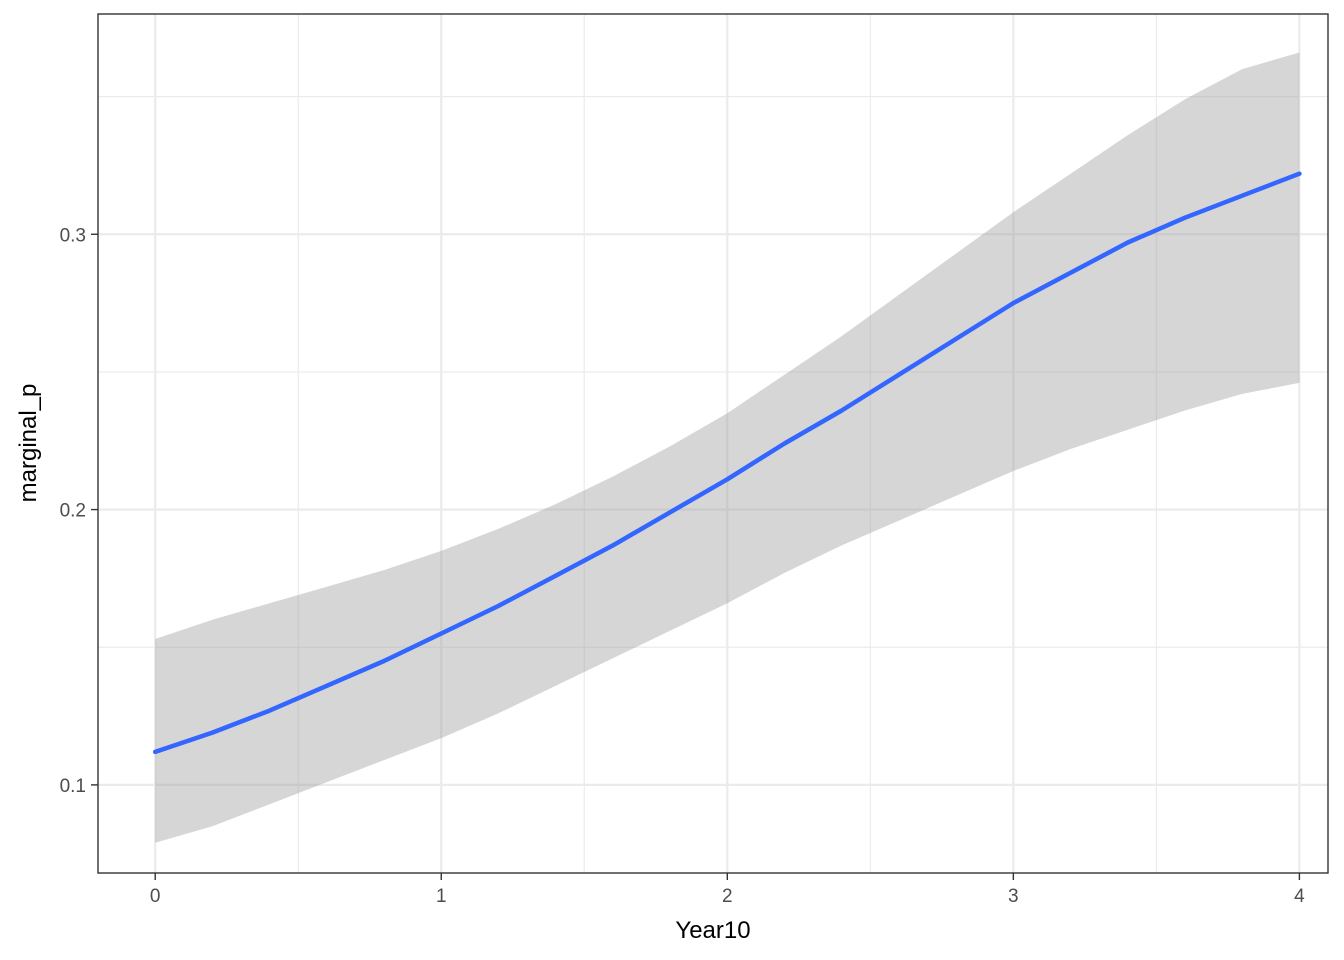  I want to click on y-axis-title: marginal_p, so click(28, 443).